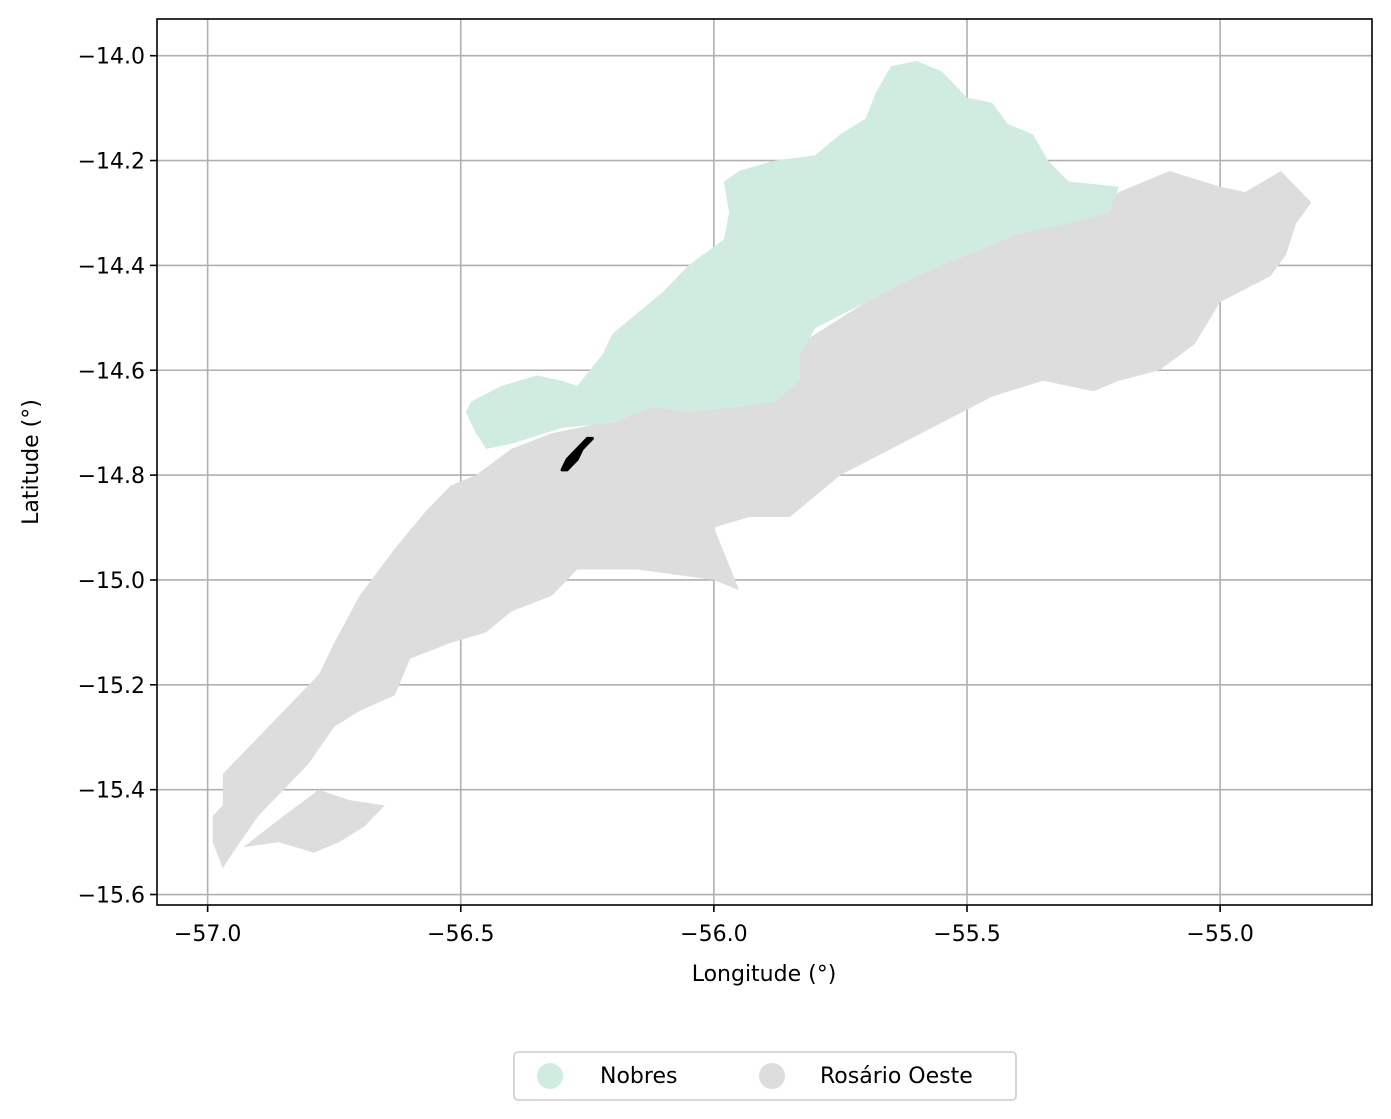 This screenshot has height=1119, width=1391. What do you see at coordinates (111, 371) in the screenshot?
I see `y-tick-label-3: −14.6` at bounding box center [111, 371].